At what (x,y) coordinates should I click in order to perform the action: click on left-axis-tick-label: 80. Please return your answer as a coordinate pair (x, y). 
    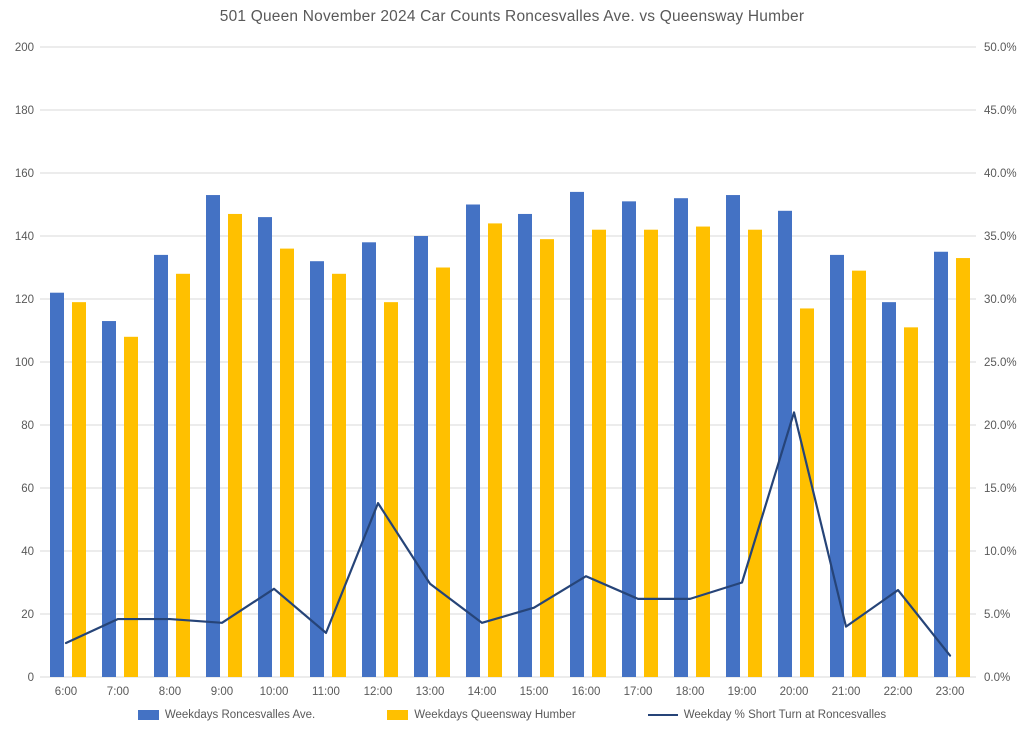
    Looking at the image, I should click on (27, 426).